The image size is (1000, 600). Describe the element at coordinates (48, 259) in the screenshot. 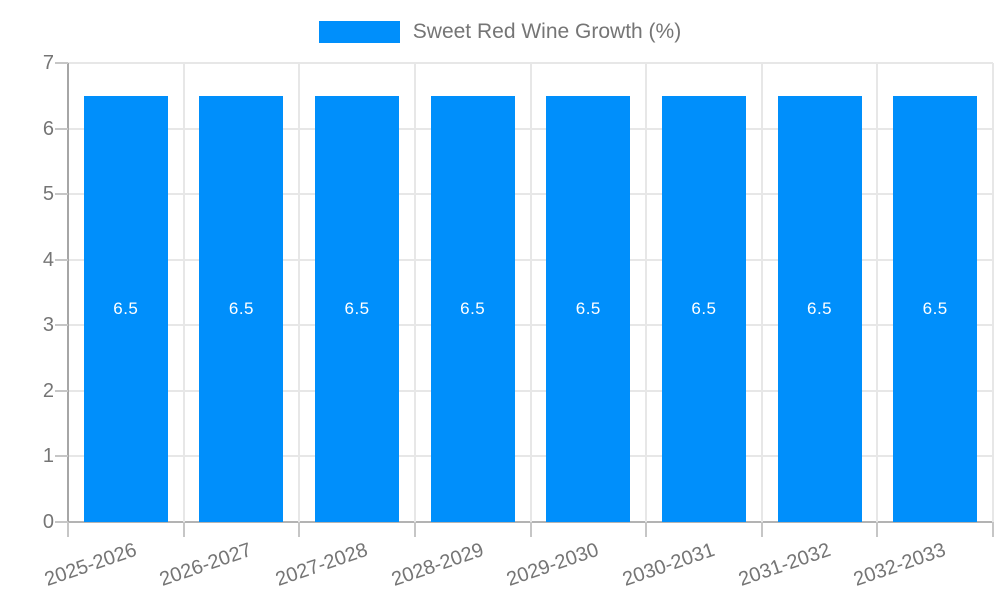

I see `y-axis-tick-label: 4` at that location.